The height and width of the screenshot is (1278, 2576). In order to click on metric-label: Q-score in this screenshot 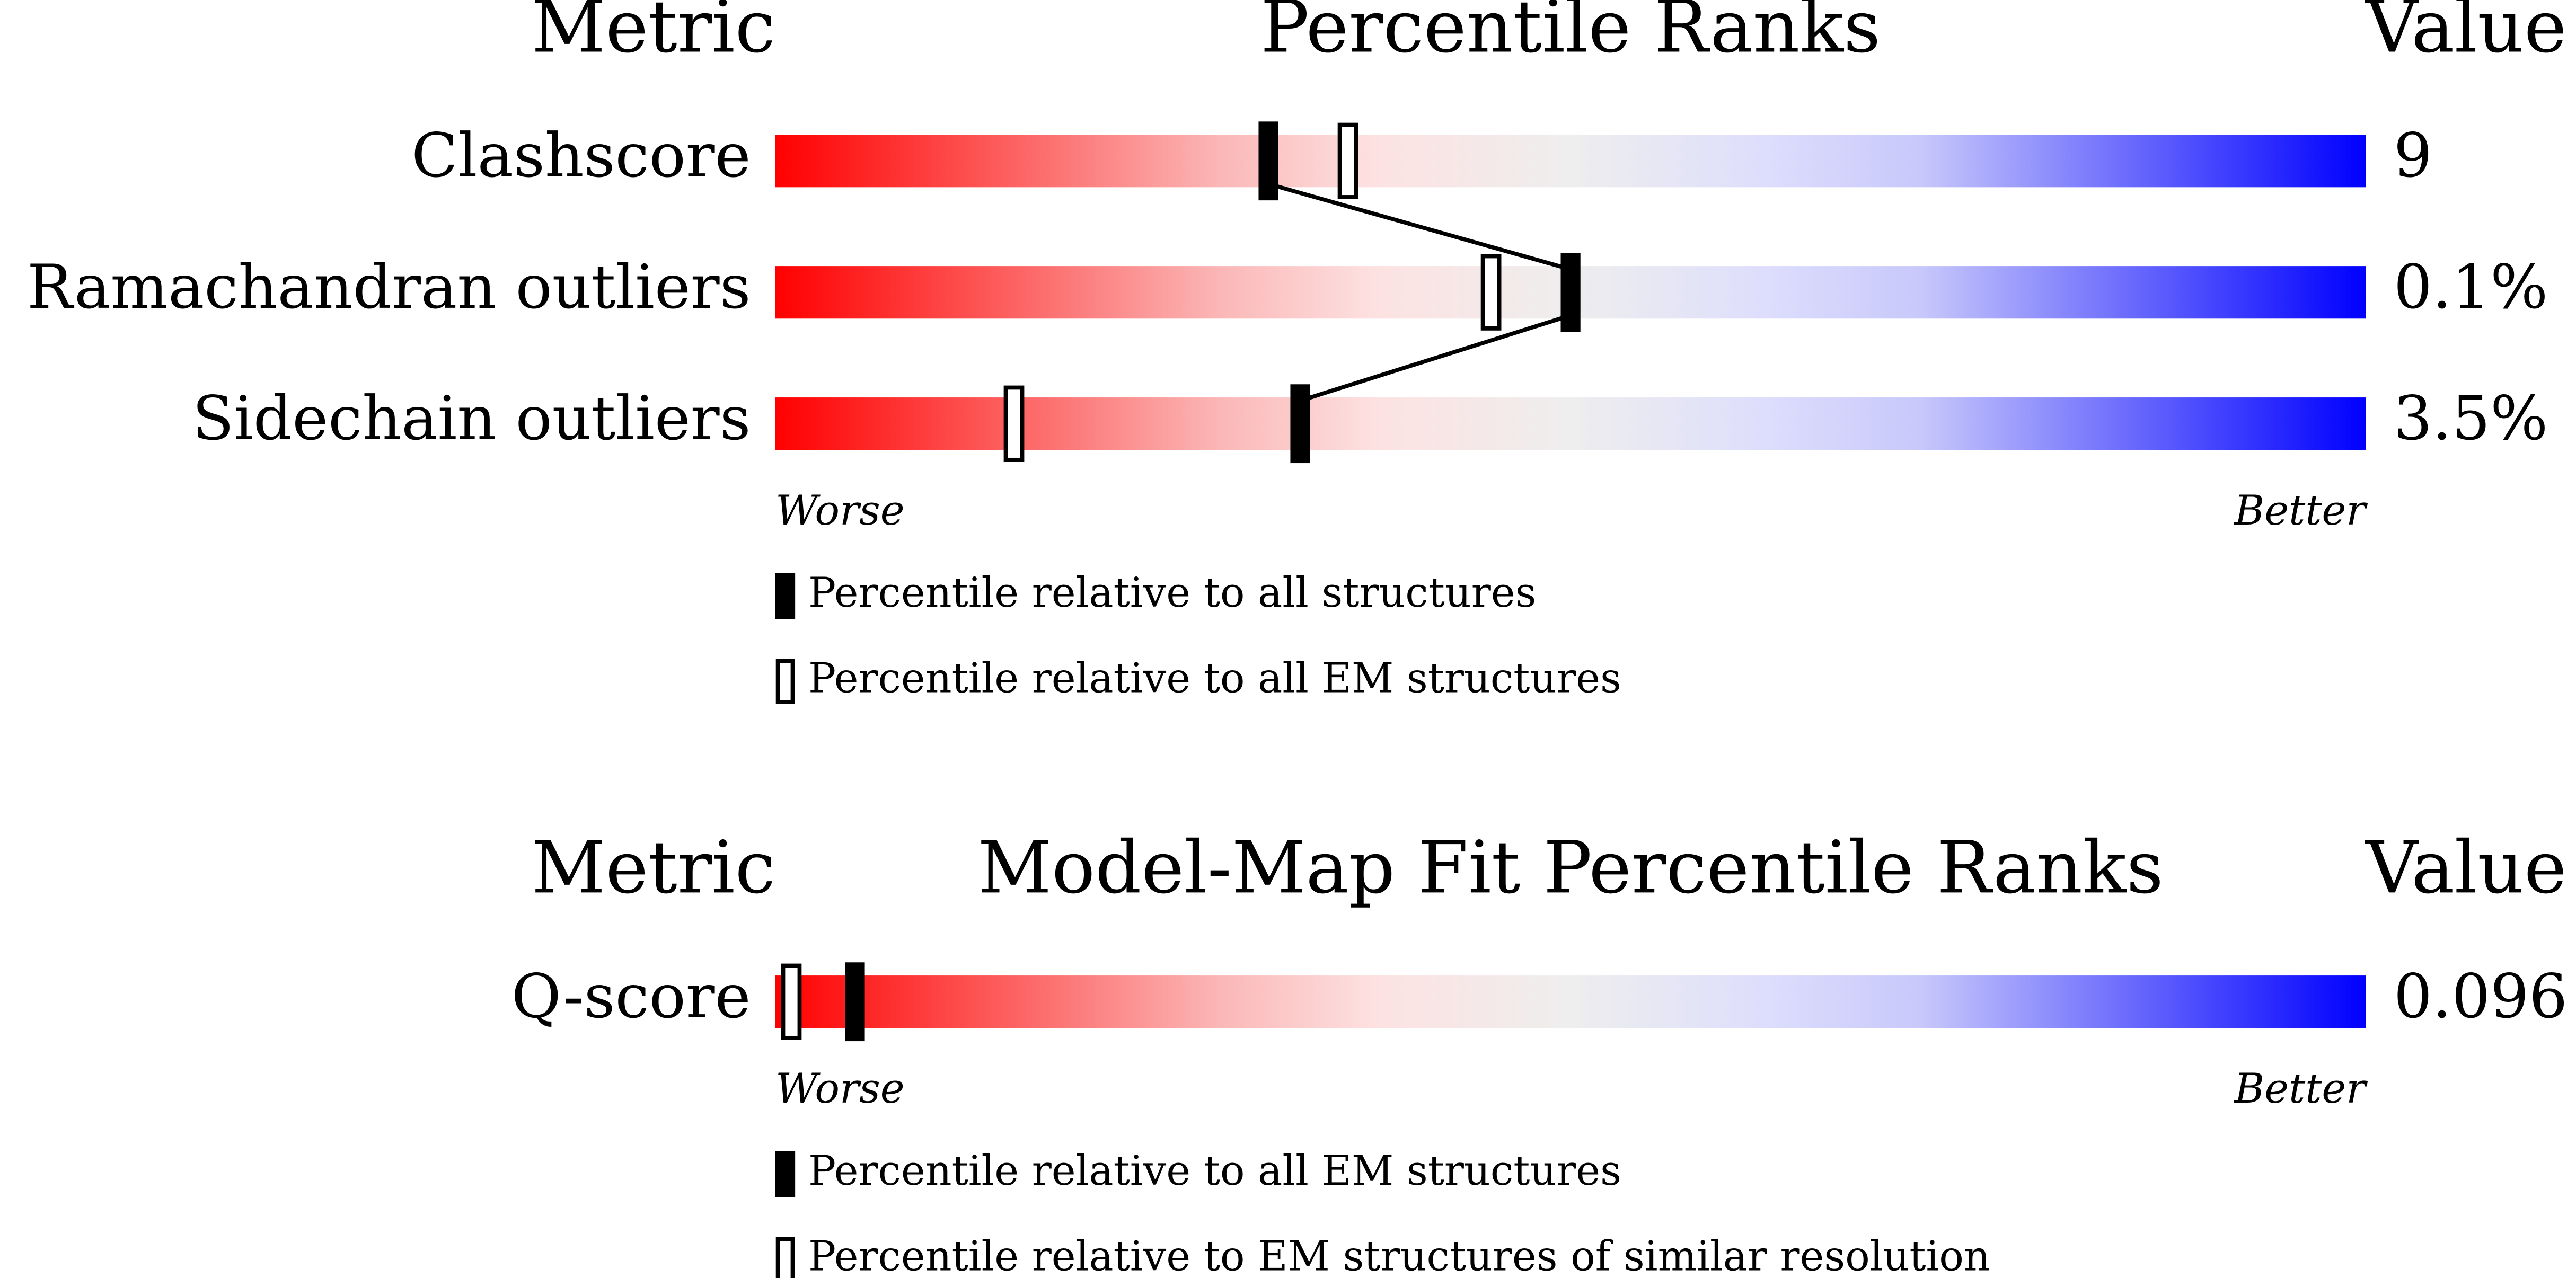, I will do `click(631, 997)`.